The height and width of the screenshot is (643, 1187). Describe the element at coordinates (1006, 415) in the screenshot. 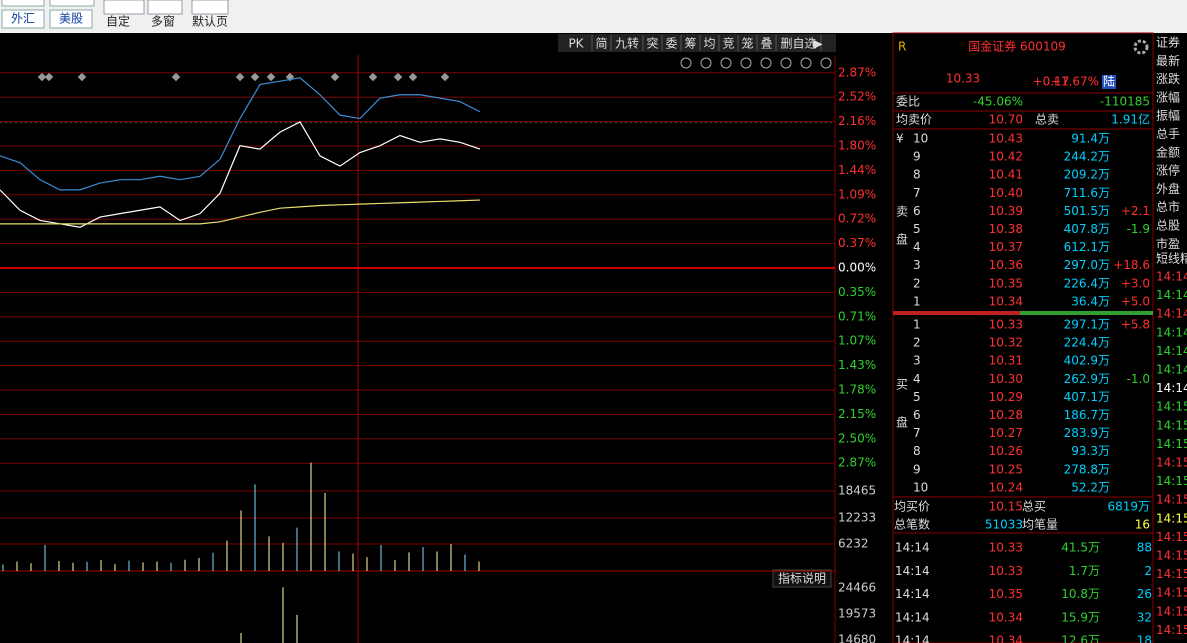

I see `level-price: 10.28` at that location.